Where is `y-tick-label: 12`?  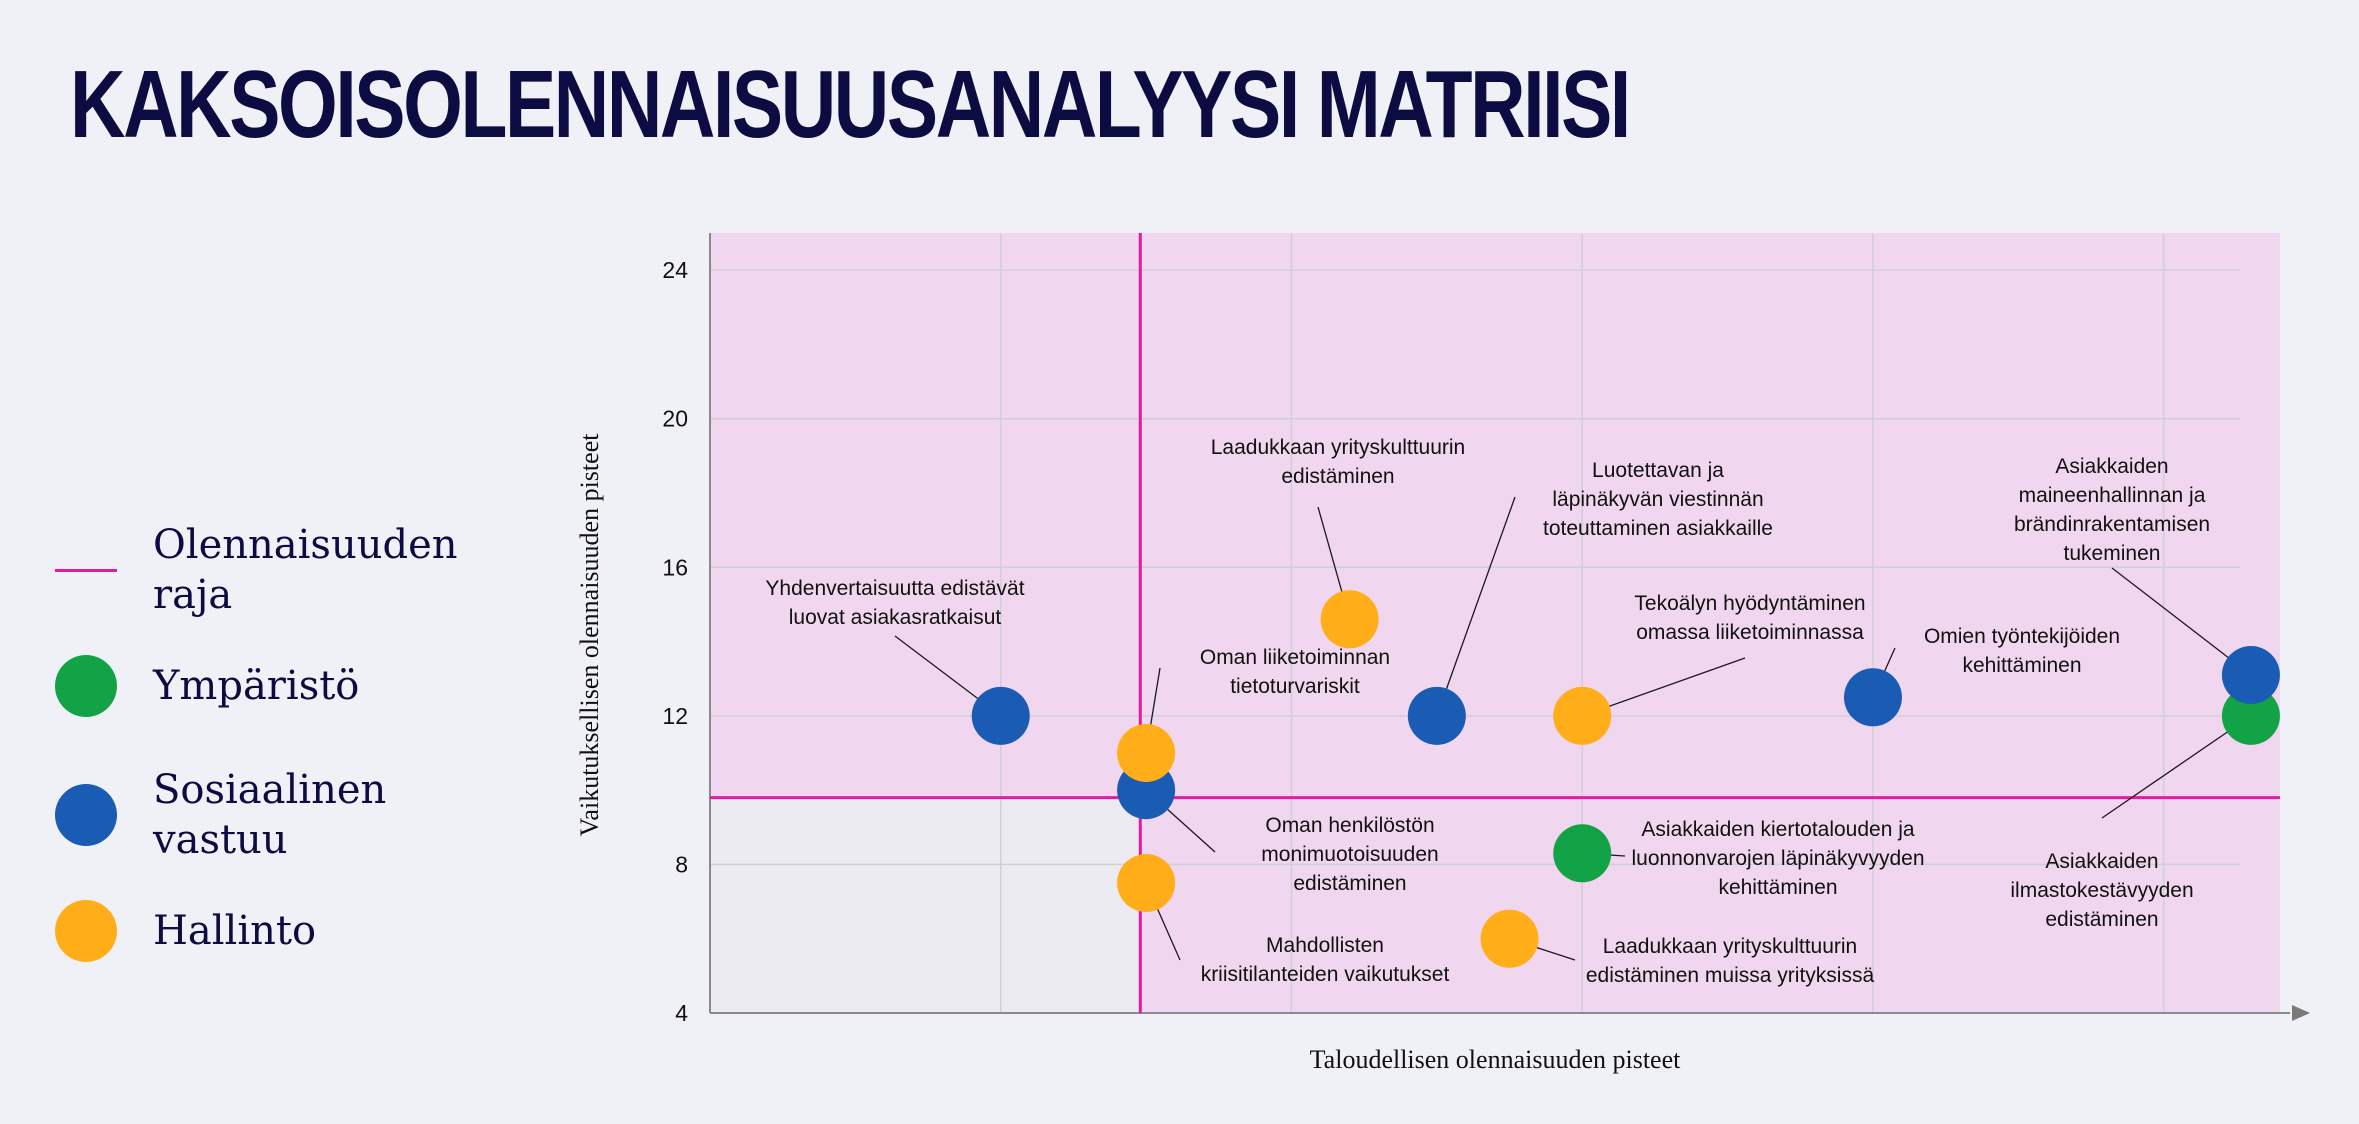 y-tick-label: 12 is located at coordinates (675, 716).